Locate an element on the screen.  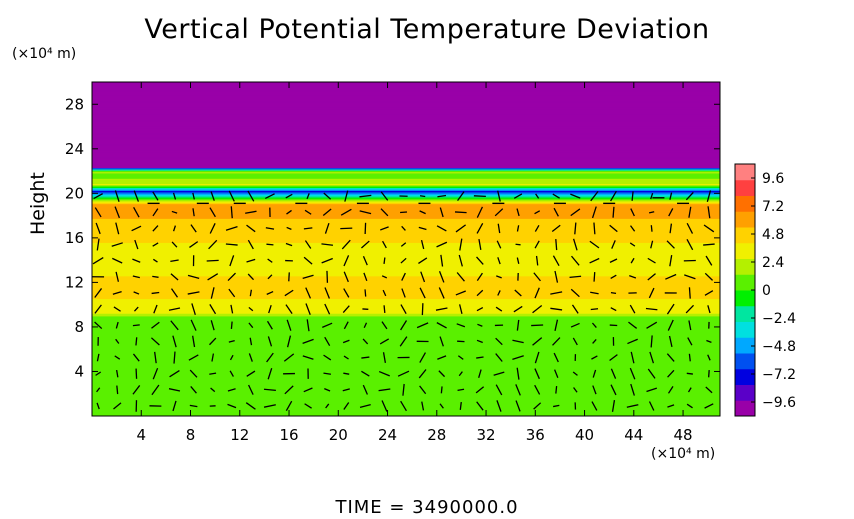
time-readout: TIME = 3490000.0 is located at coordinates (427, 507).